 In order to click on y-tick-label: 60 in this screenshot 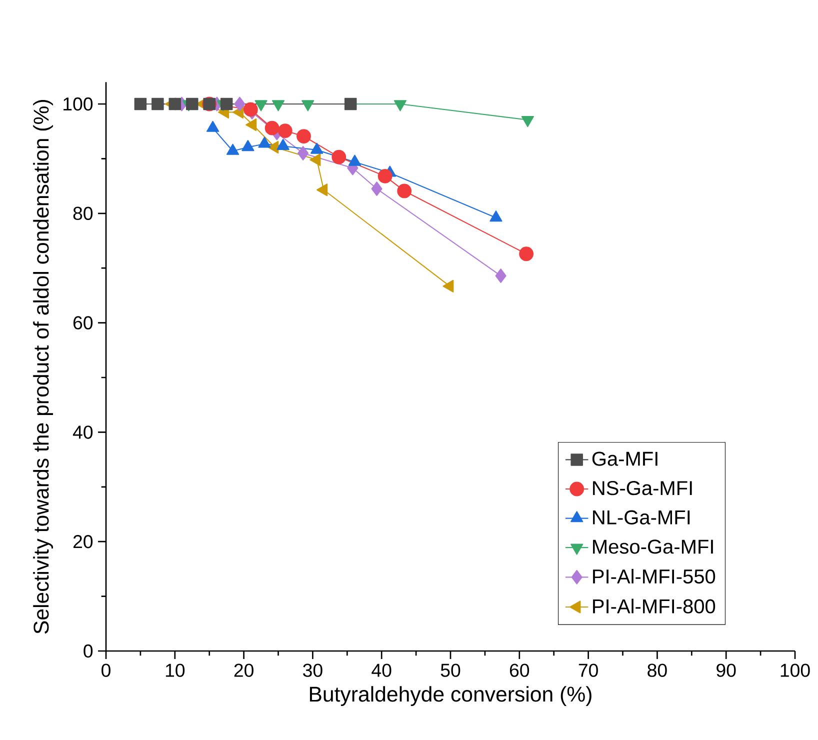, I will do `click(83, 323)`.